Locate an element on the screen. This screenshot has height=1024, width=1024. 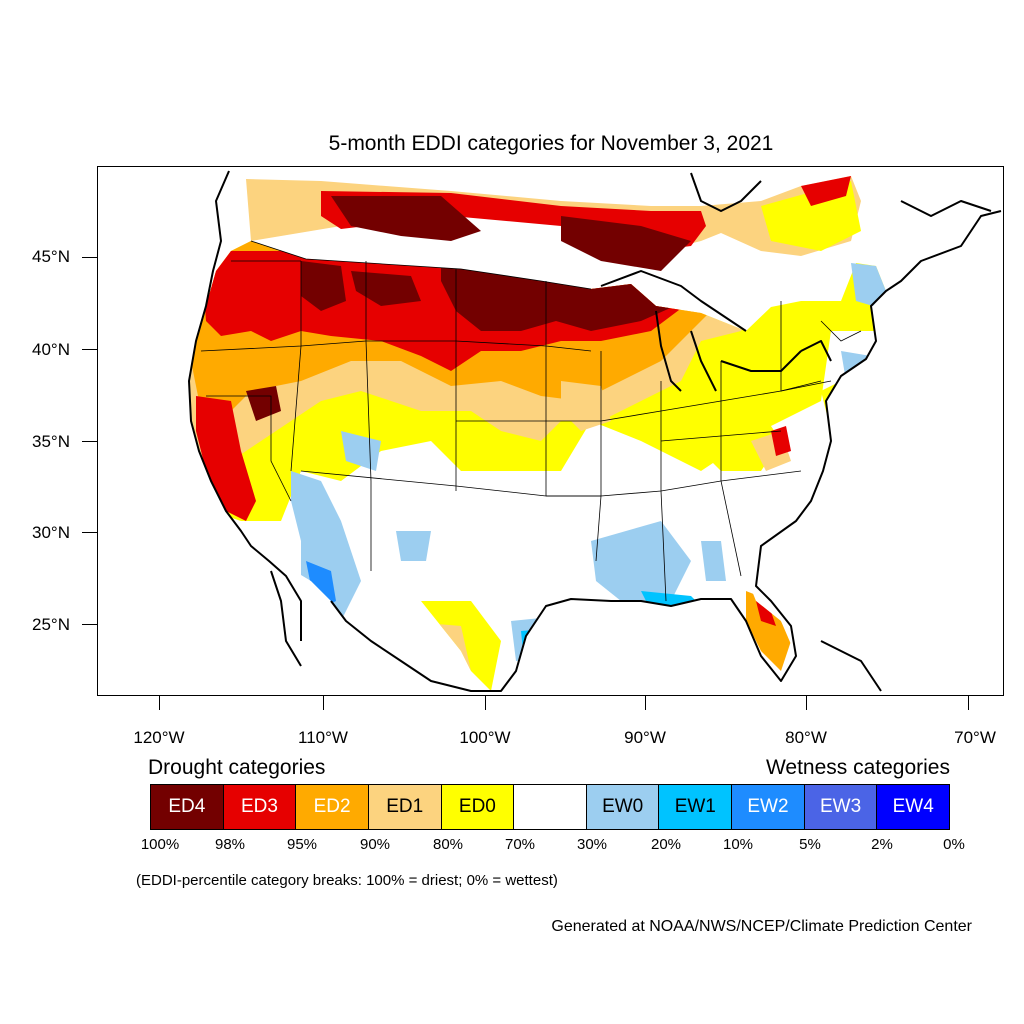
legend-swatch-ew1: EW1 is located at coordinates (696, 807).